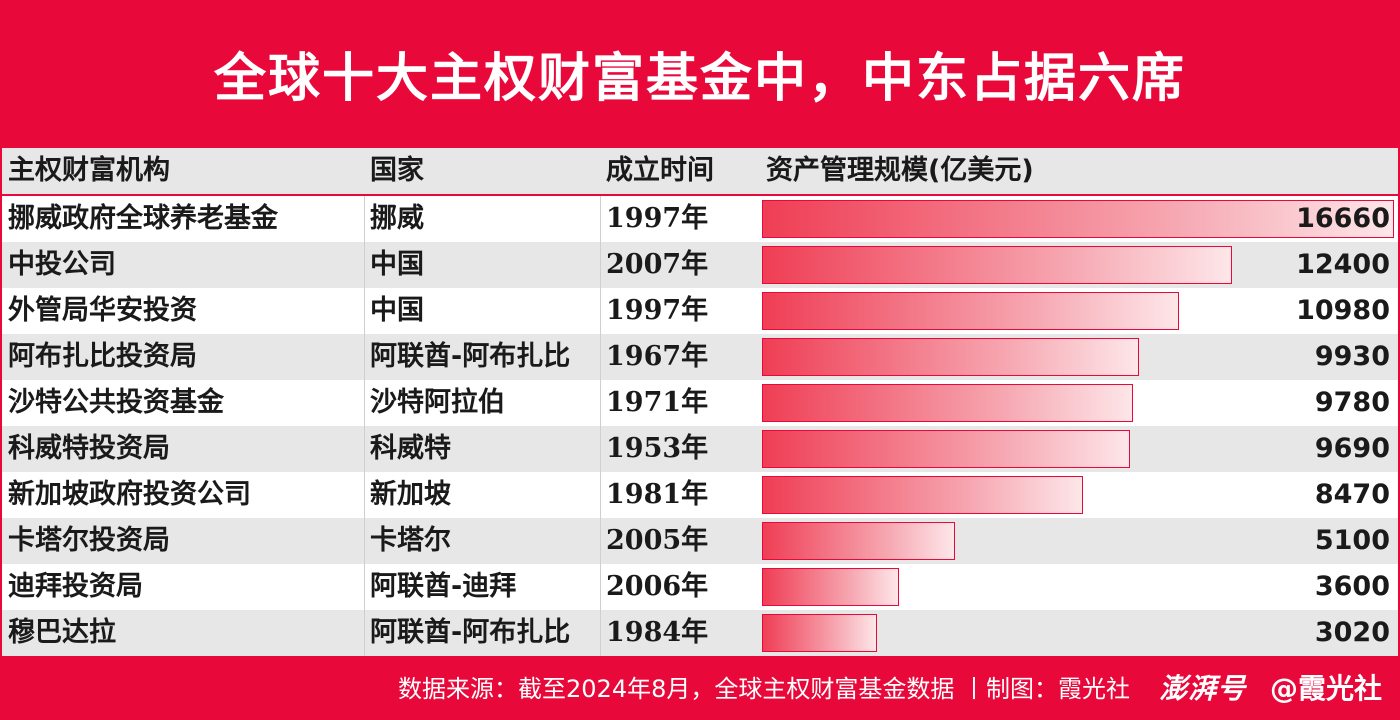  I want to click on founded-year: 2006年, so click(657, 586).